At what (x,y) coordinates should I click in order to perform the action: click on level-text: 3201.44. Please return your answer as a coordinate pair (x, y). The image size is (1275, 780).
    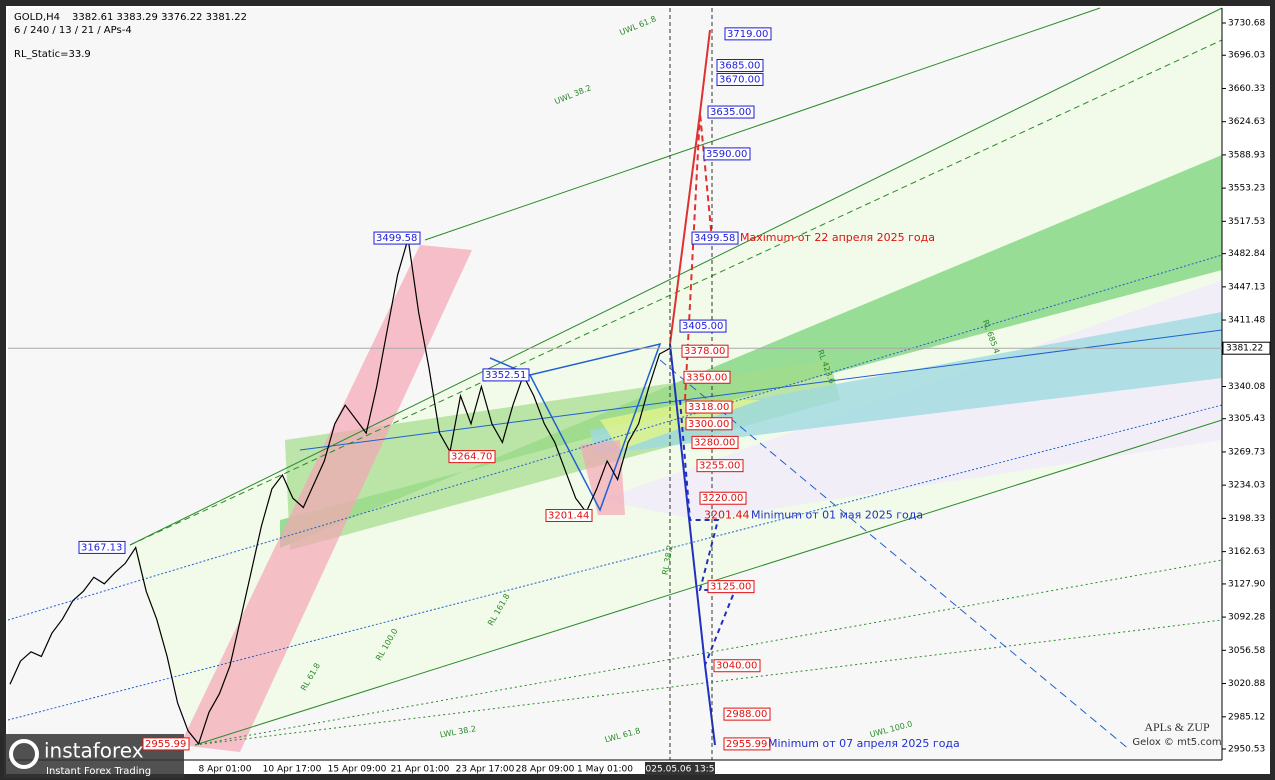
    Looking at the image, I should click on (568, 515).